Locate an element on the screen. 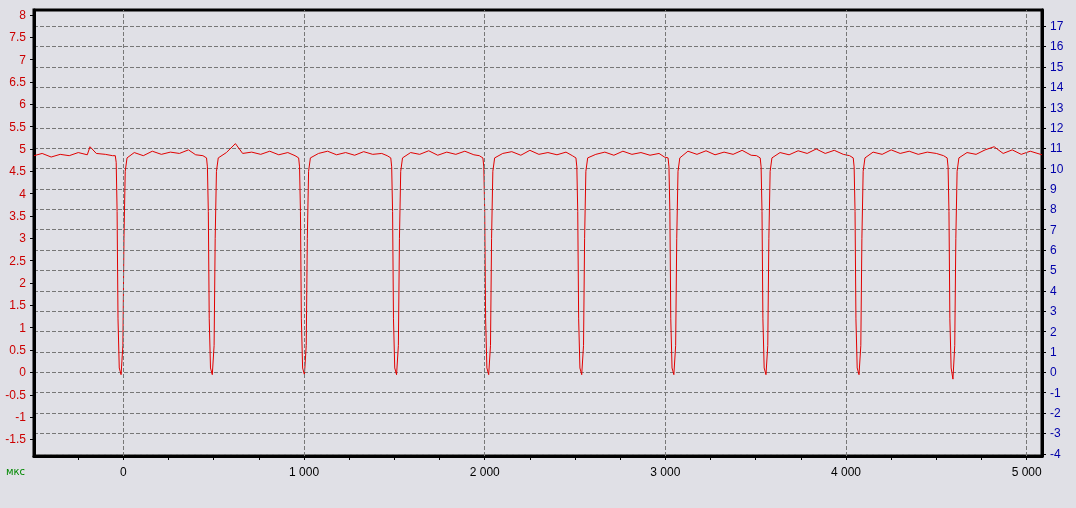  y-tick-label: 5 is located at coordinates (23, 148).